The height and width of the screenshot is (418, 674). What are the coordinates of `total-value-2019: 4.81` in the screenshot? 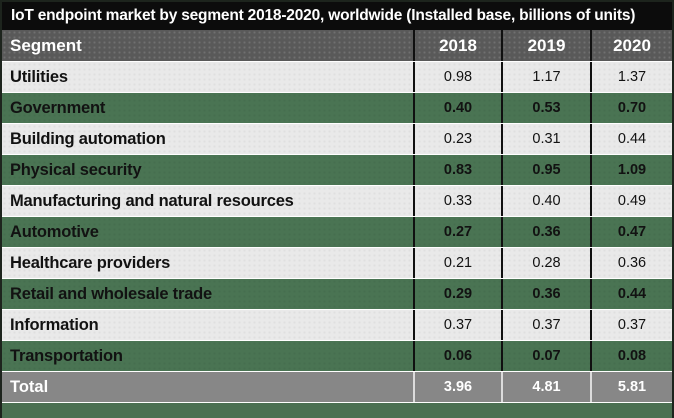 It's located at (545, 387).